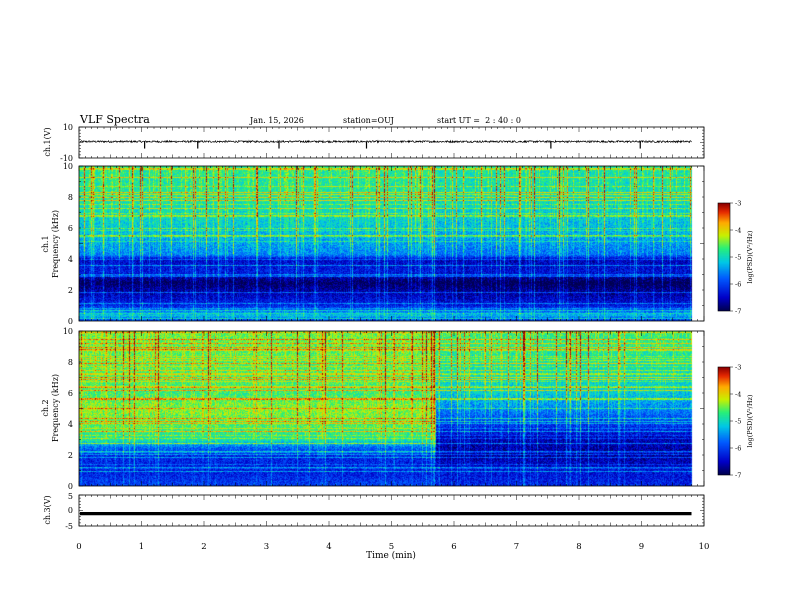  I want to click on yt-p3-freq-tick-6: 6, so click(70, 393).